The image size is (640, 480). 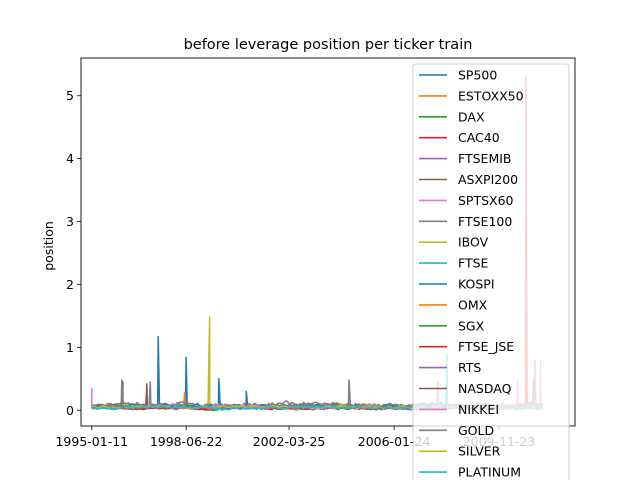 I want to click on legend-label: IBOV, so click(x=473, y=242).